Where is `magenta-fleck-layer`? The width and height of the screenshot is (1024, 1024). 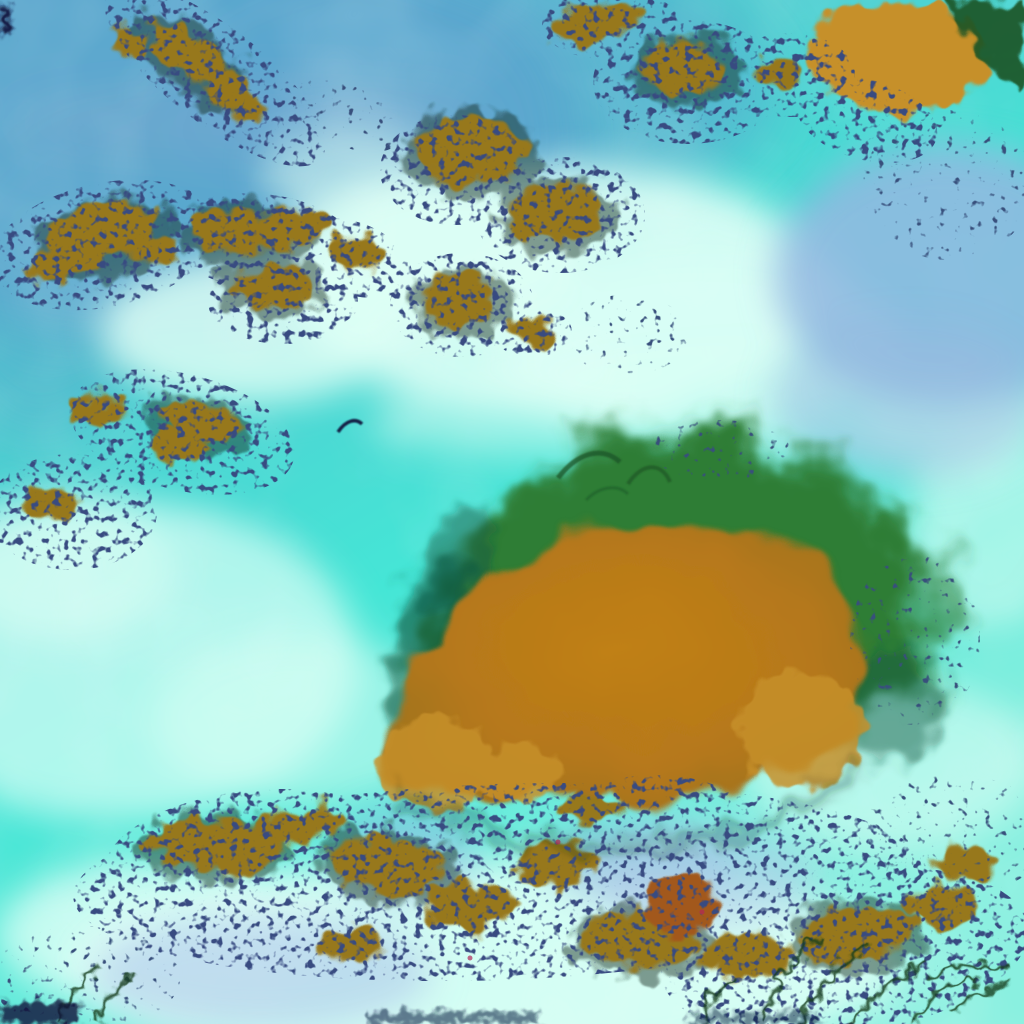
magenta-fleck-layer is located at coordinates (586, 900).